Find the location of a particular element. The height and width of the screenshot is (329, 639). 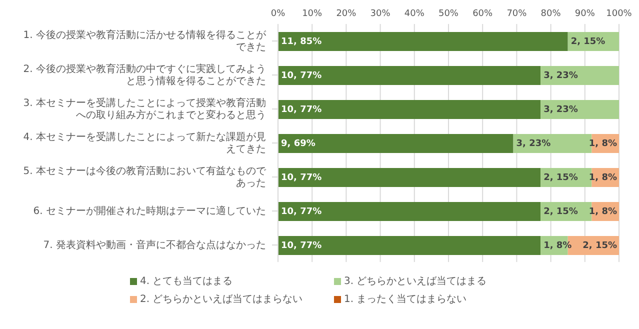

legend-label: 2. どちらかといえば当てはまらない is located at coordinates (221, 299).